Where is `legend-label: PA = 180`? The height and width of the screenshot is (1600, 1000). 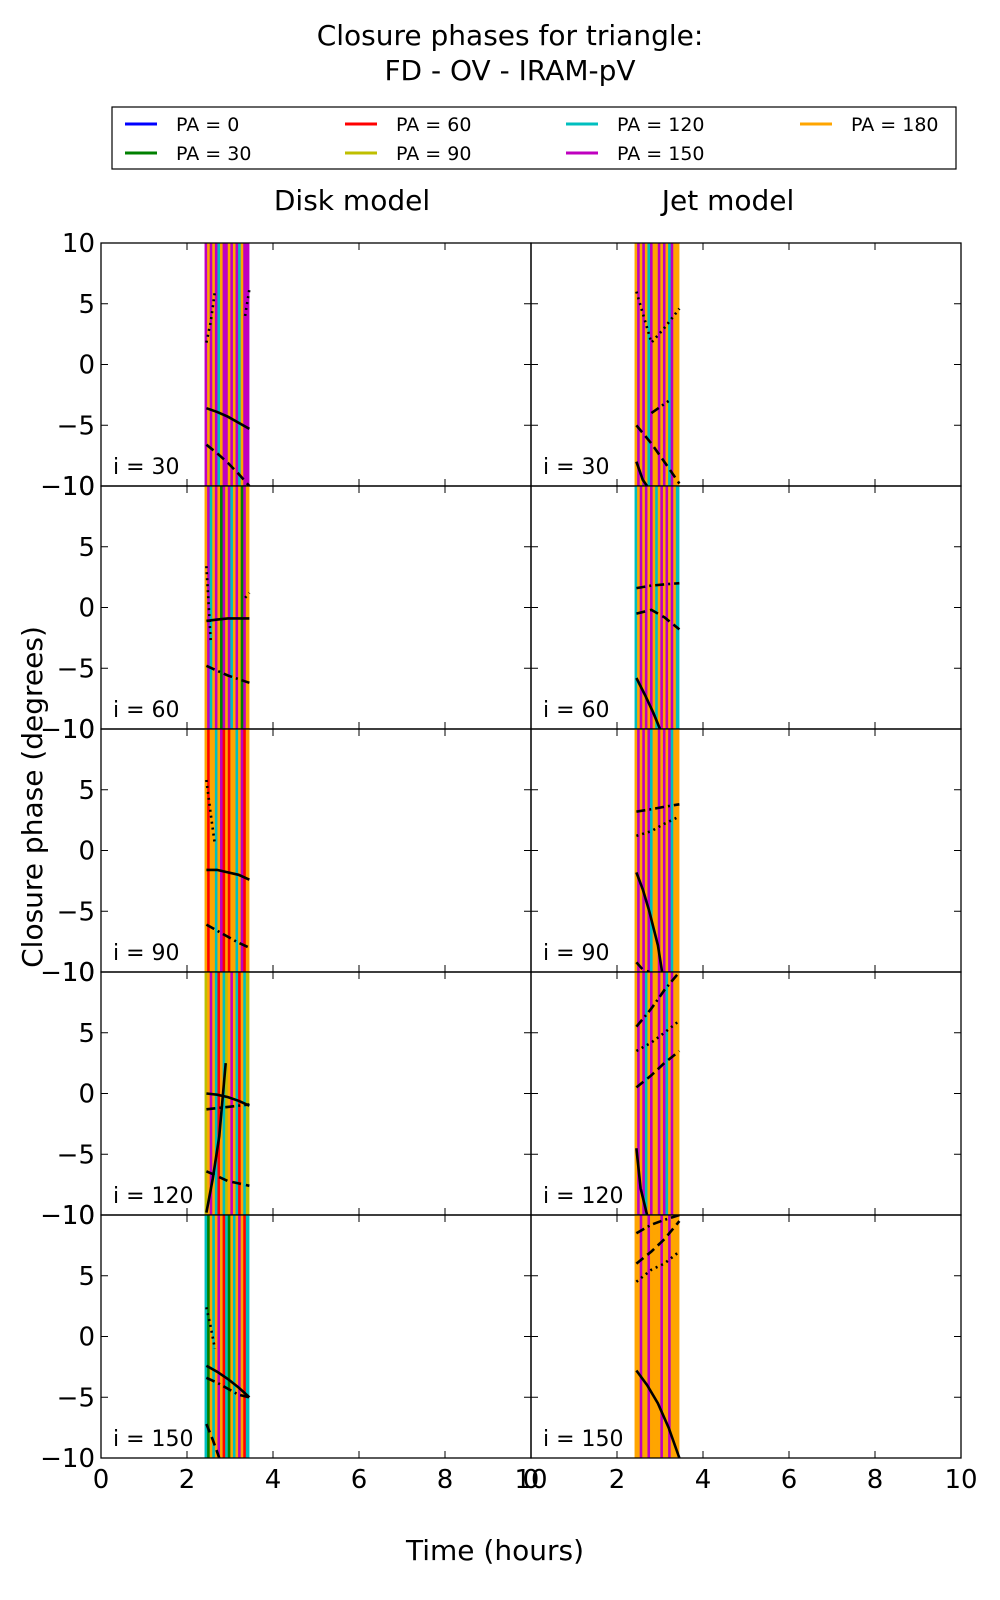 legend-label: PA = 180 is located at coordinates (895, 125).